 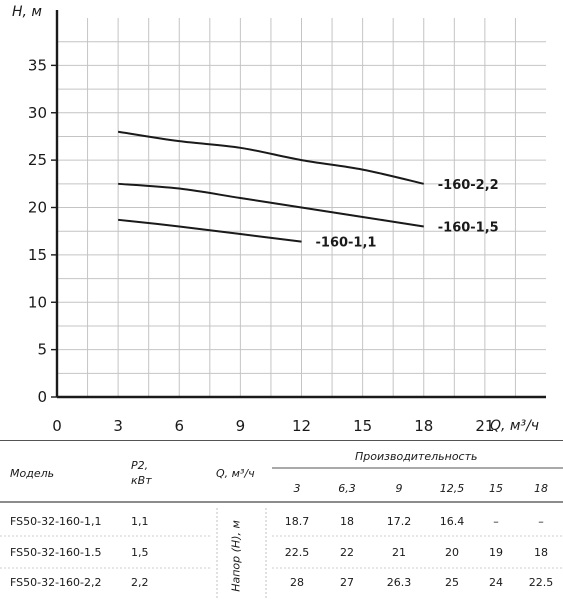 What do you see at coordinates (235, 473) in the screenshot?
I see `q-header: Q, м³/ч` at bounding box center [235, 473].